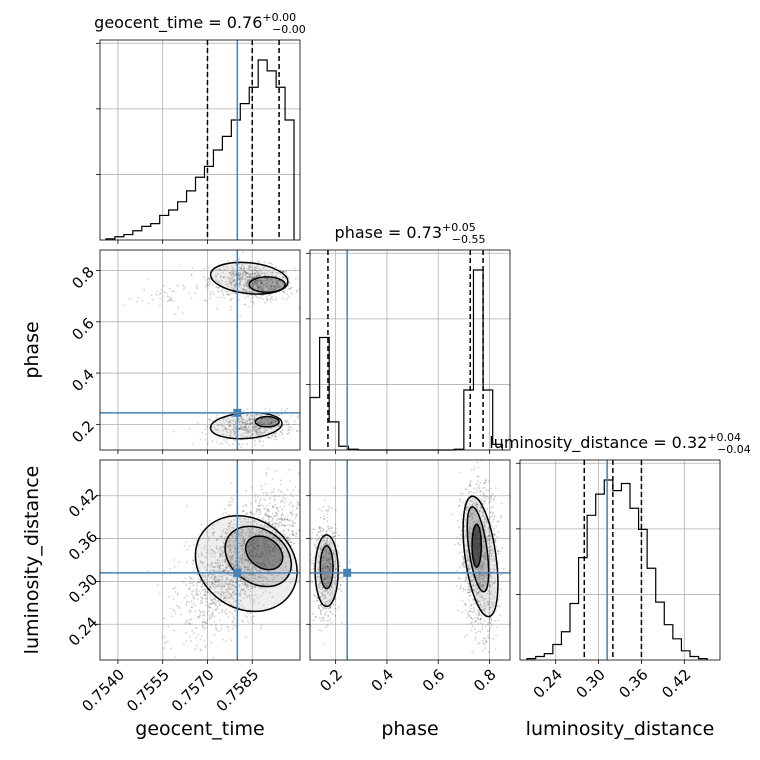 This screenshot has width=760, height=760. I want to click on x-tick-label-luminosity_distance-0: 0.24, so click(548, 684).